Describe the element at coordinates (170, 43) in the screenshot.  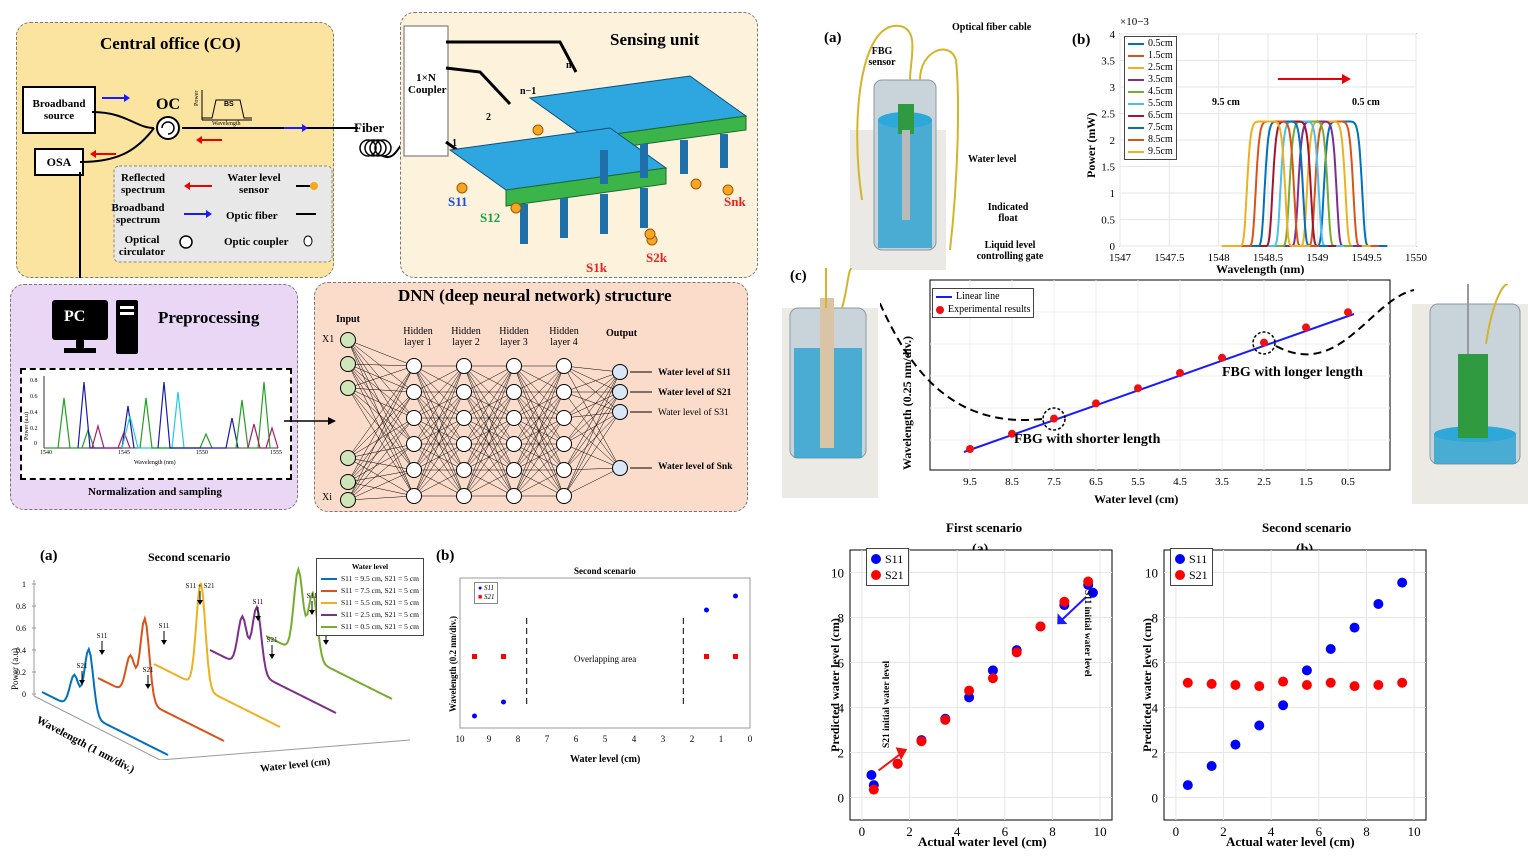
I see `central-office-title: Central office (CO)` at that location.